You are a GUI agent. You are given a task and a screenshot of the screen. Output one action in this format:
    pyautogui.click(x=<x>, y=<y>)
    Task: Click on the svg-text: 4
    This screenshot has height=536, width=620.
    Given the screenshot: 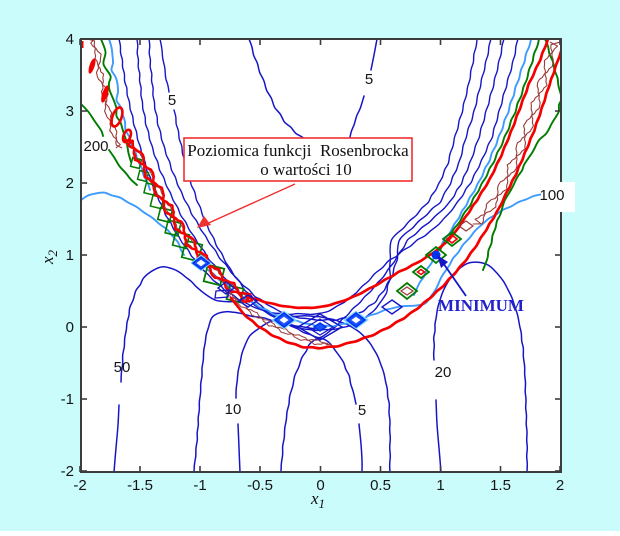 What is the action you would take?
    pyautogui.click(x=70, y=39)
    